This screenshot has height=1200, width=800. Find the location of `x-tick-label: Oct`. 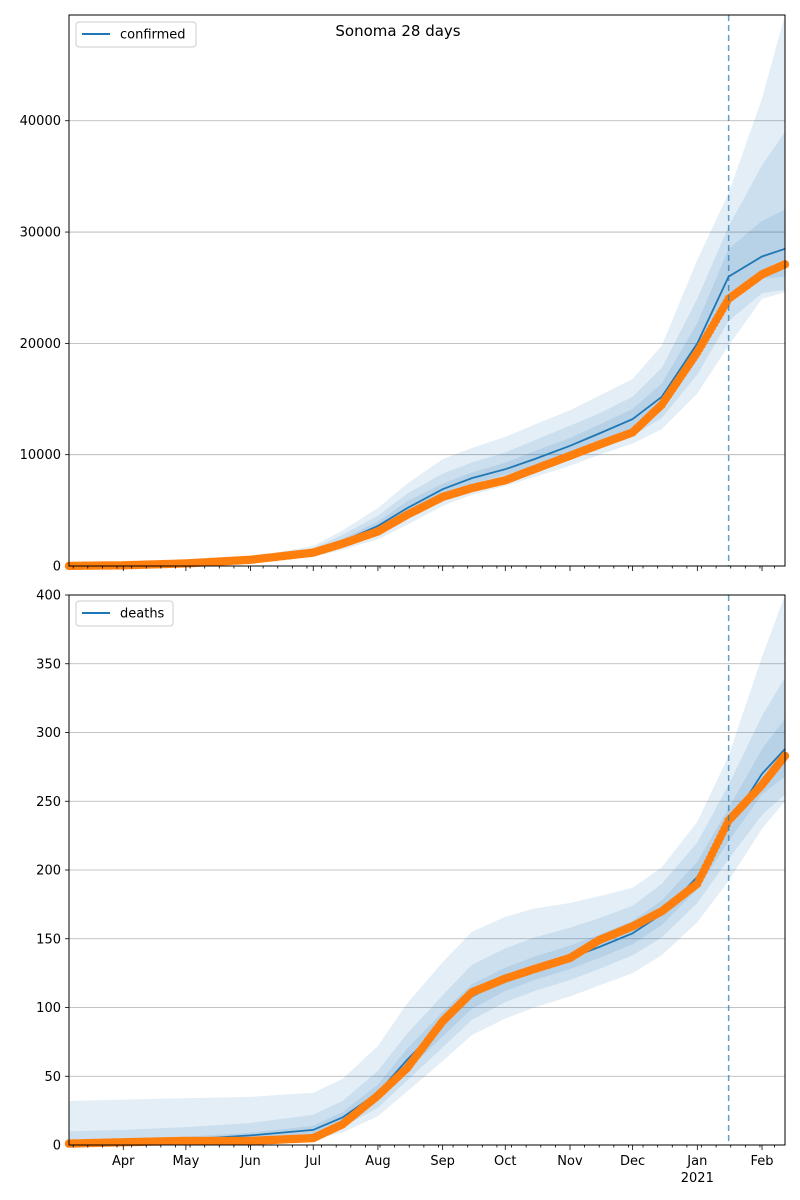

x-tick-label: Oct is located at coordinates (505, 1161).